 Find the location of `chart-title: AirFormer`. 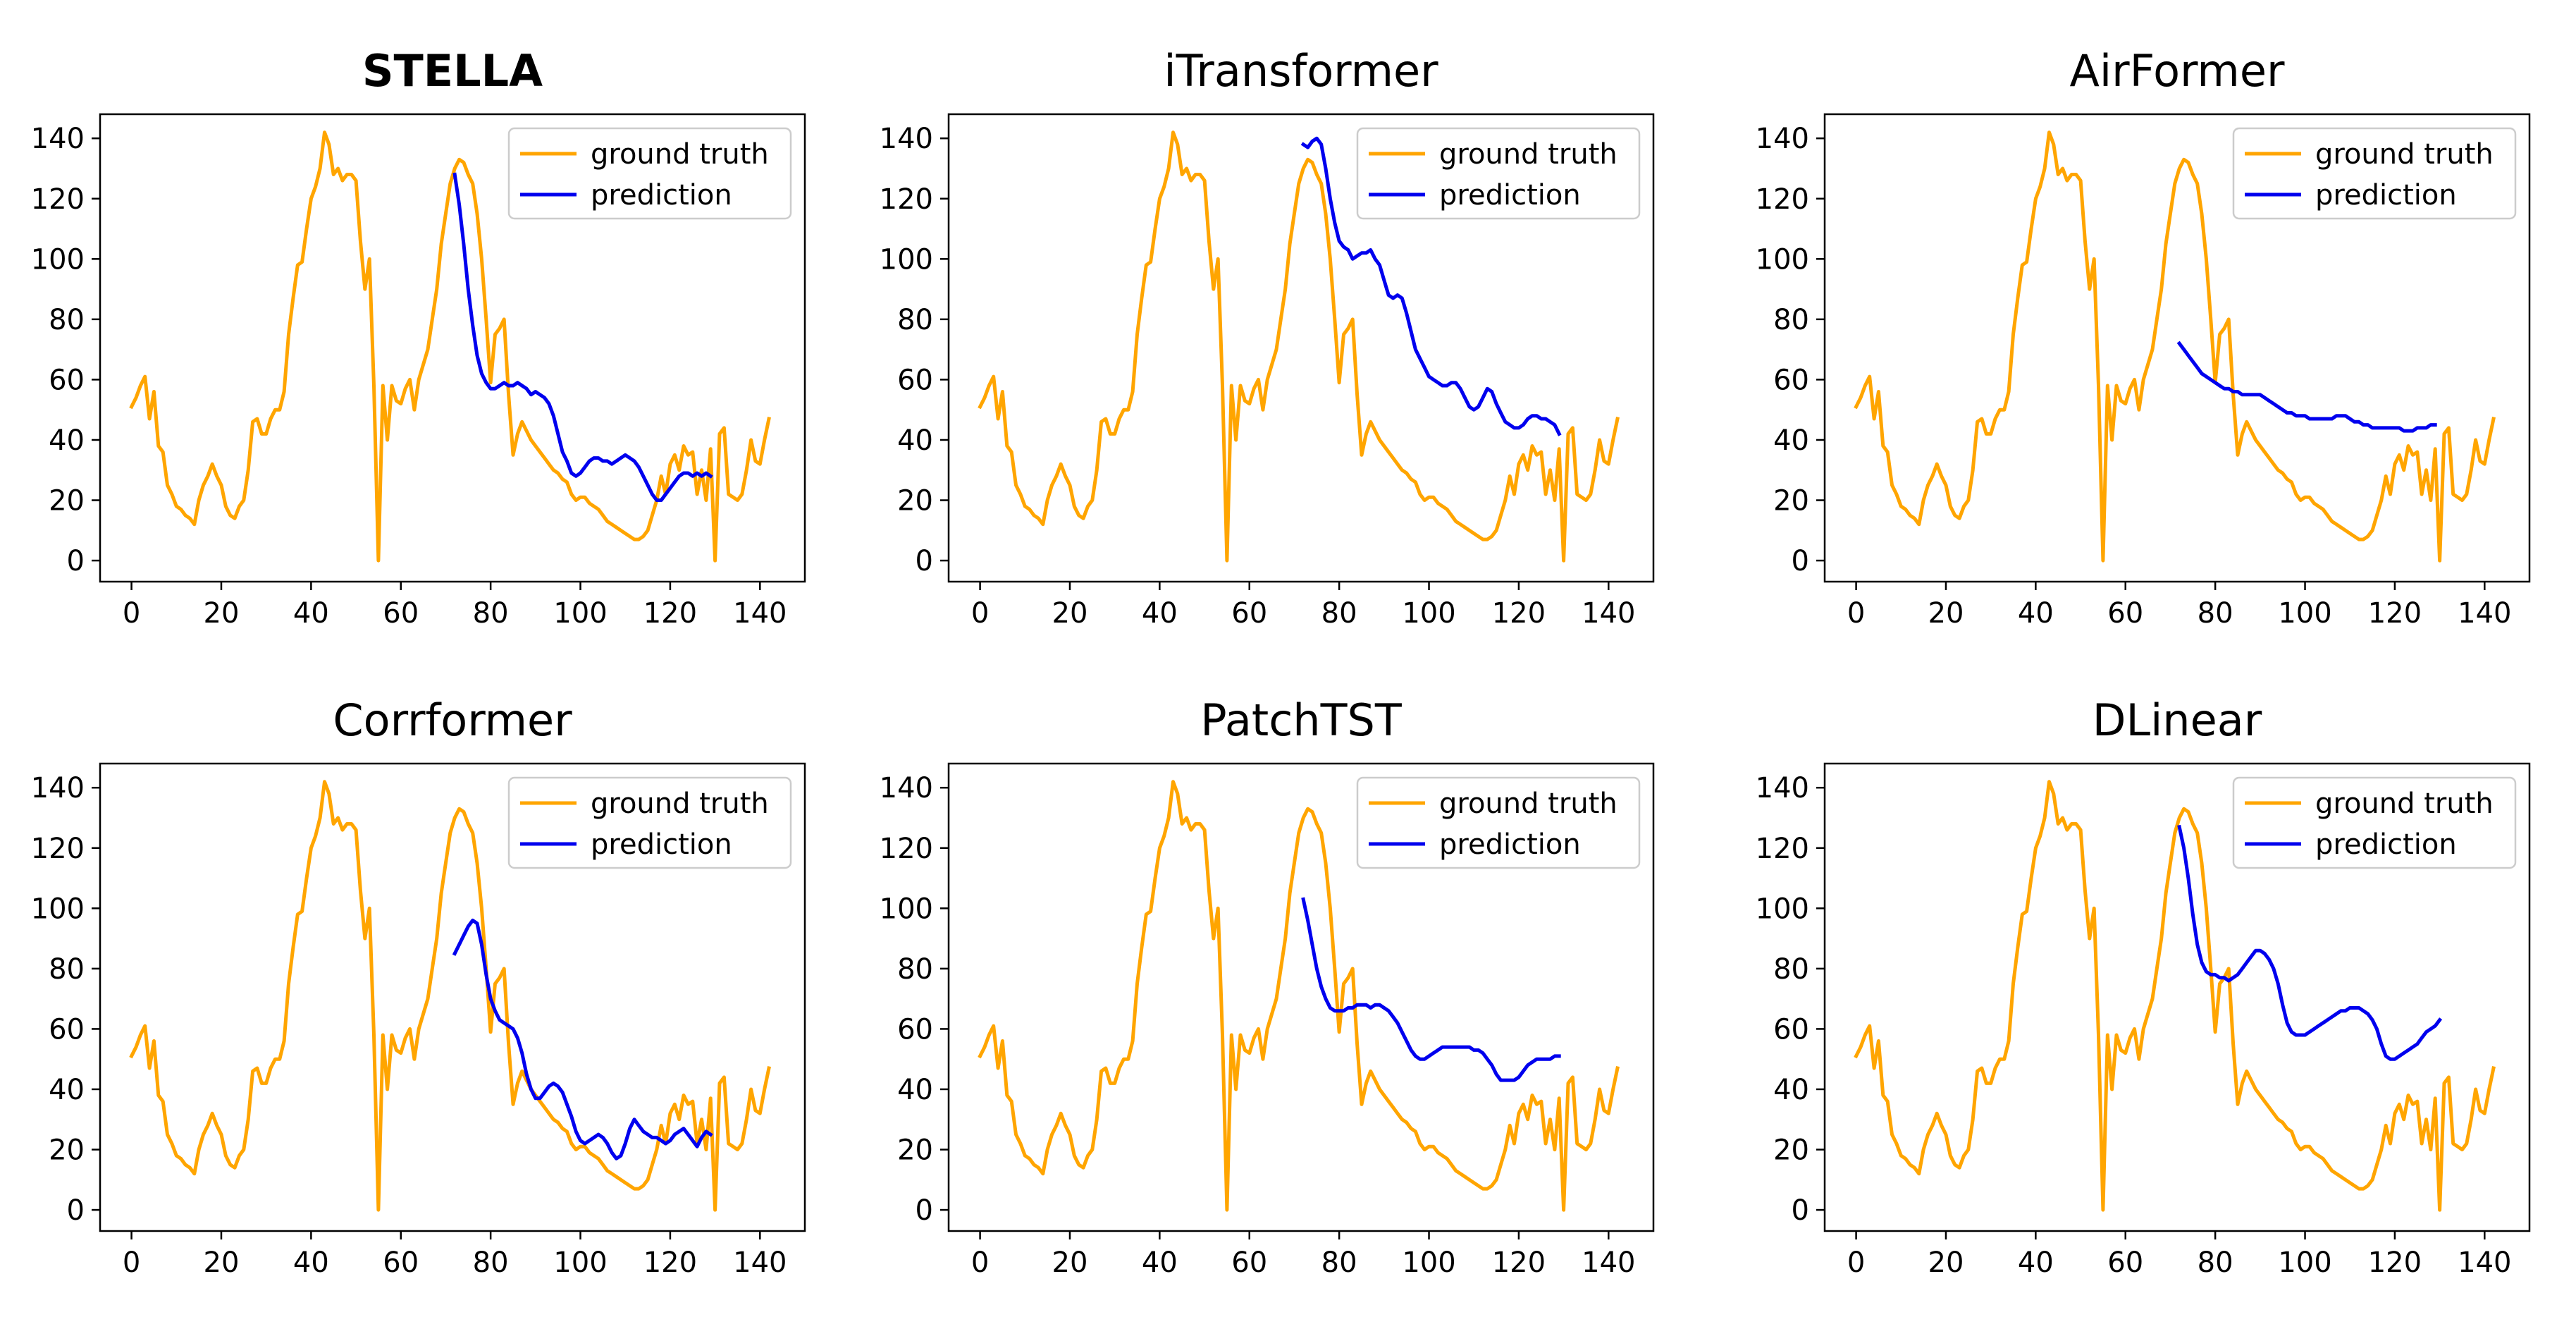

chart-title: AirFormer is located at coordinates (2177, 71).